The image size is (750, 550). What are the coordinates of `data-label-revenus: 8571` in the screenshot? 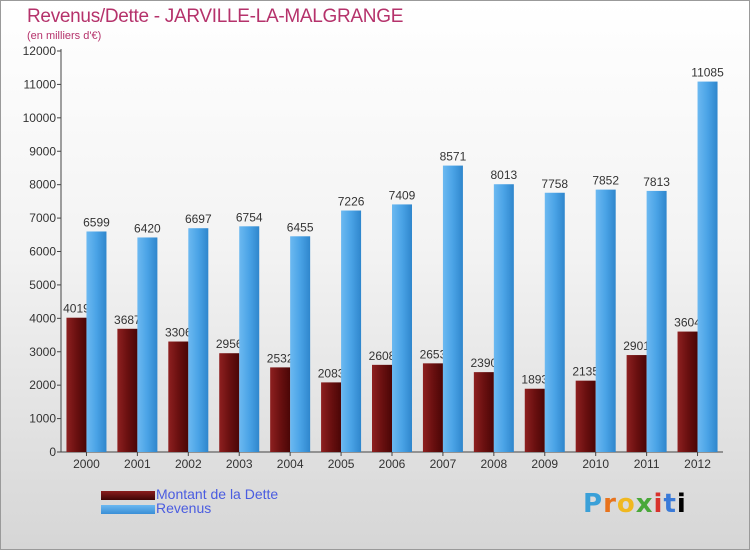 It's located at (453, 157).